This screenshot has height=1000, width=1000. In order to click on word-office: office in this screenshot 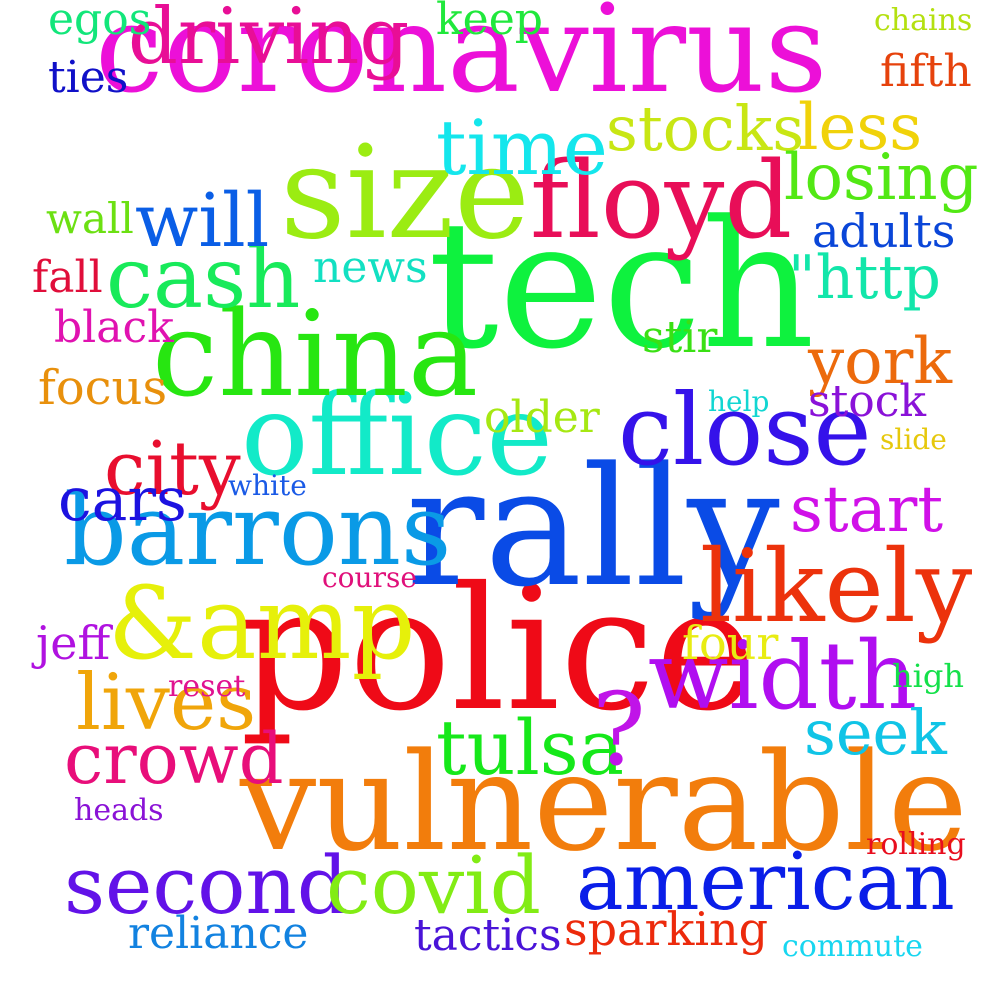, I will do `click(397, 436)`.